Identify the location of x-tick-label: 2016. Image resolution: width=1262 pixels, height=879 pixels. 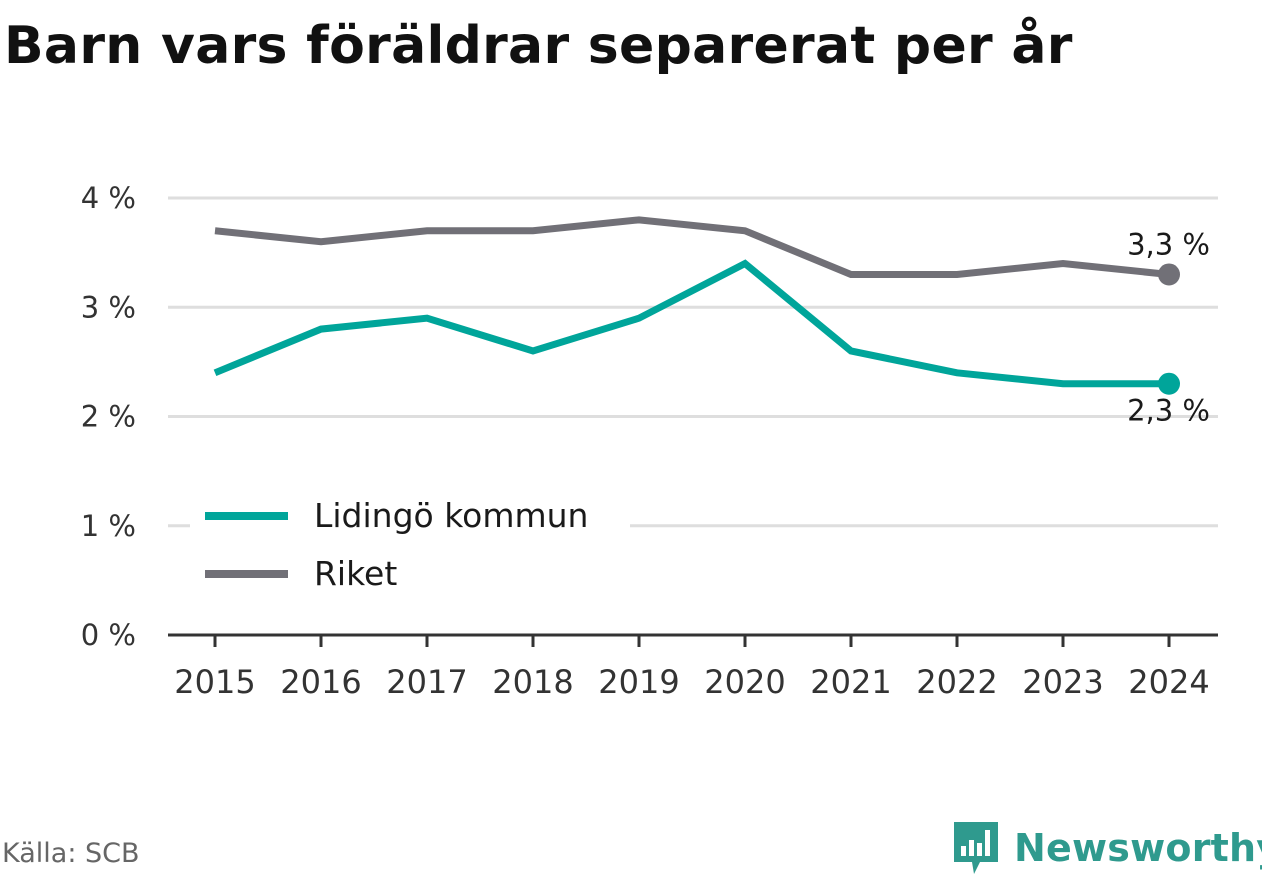
(320, 682).